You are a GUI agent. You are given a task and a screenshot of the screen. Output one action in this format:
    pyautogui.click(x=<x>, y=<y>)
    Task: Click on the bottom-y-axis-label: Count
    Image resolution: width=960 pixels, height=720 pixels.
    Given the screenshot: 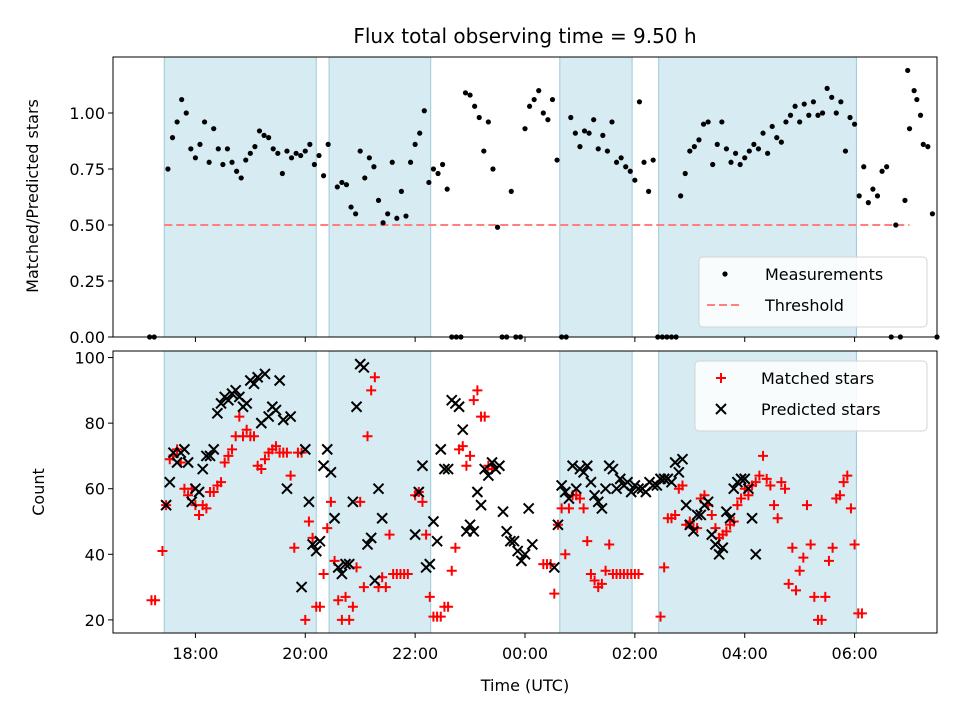 What is the action you would take?
    pyautogui.click(x=38, y=492)
    